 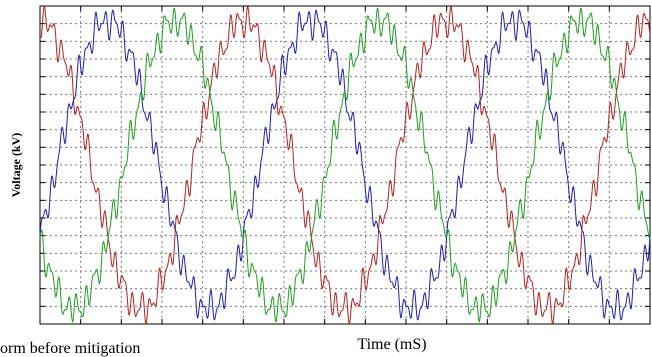 What do you see at coordinates (391, 344) in the screenshot?
I see `x-axis-label: Time (mS)` at bounding box center [391, 344].